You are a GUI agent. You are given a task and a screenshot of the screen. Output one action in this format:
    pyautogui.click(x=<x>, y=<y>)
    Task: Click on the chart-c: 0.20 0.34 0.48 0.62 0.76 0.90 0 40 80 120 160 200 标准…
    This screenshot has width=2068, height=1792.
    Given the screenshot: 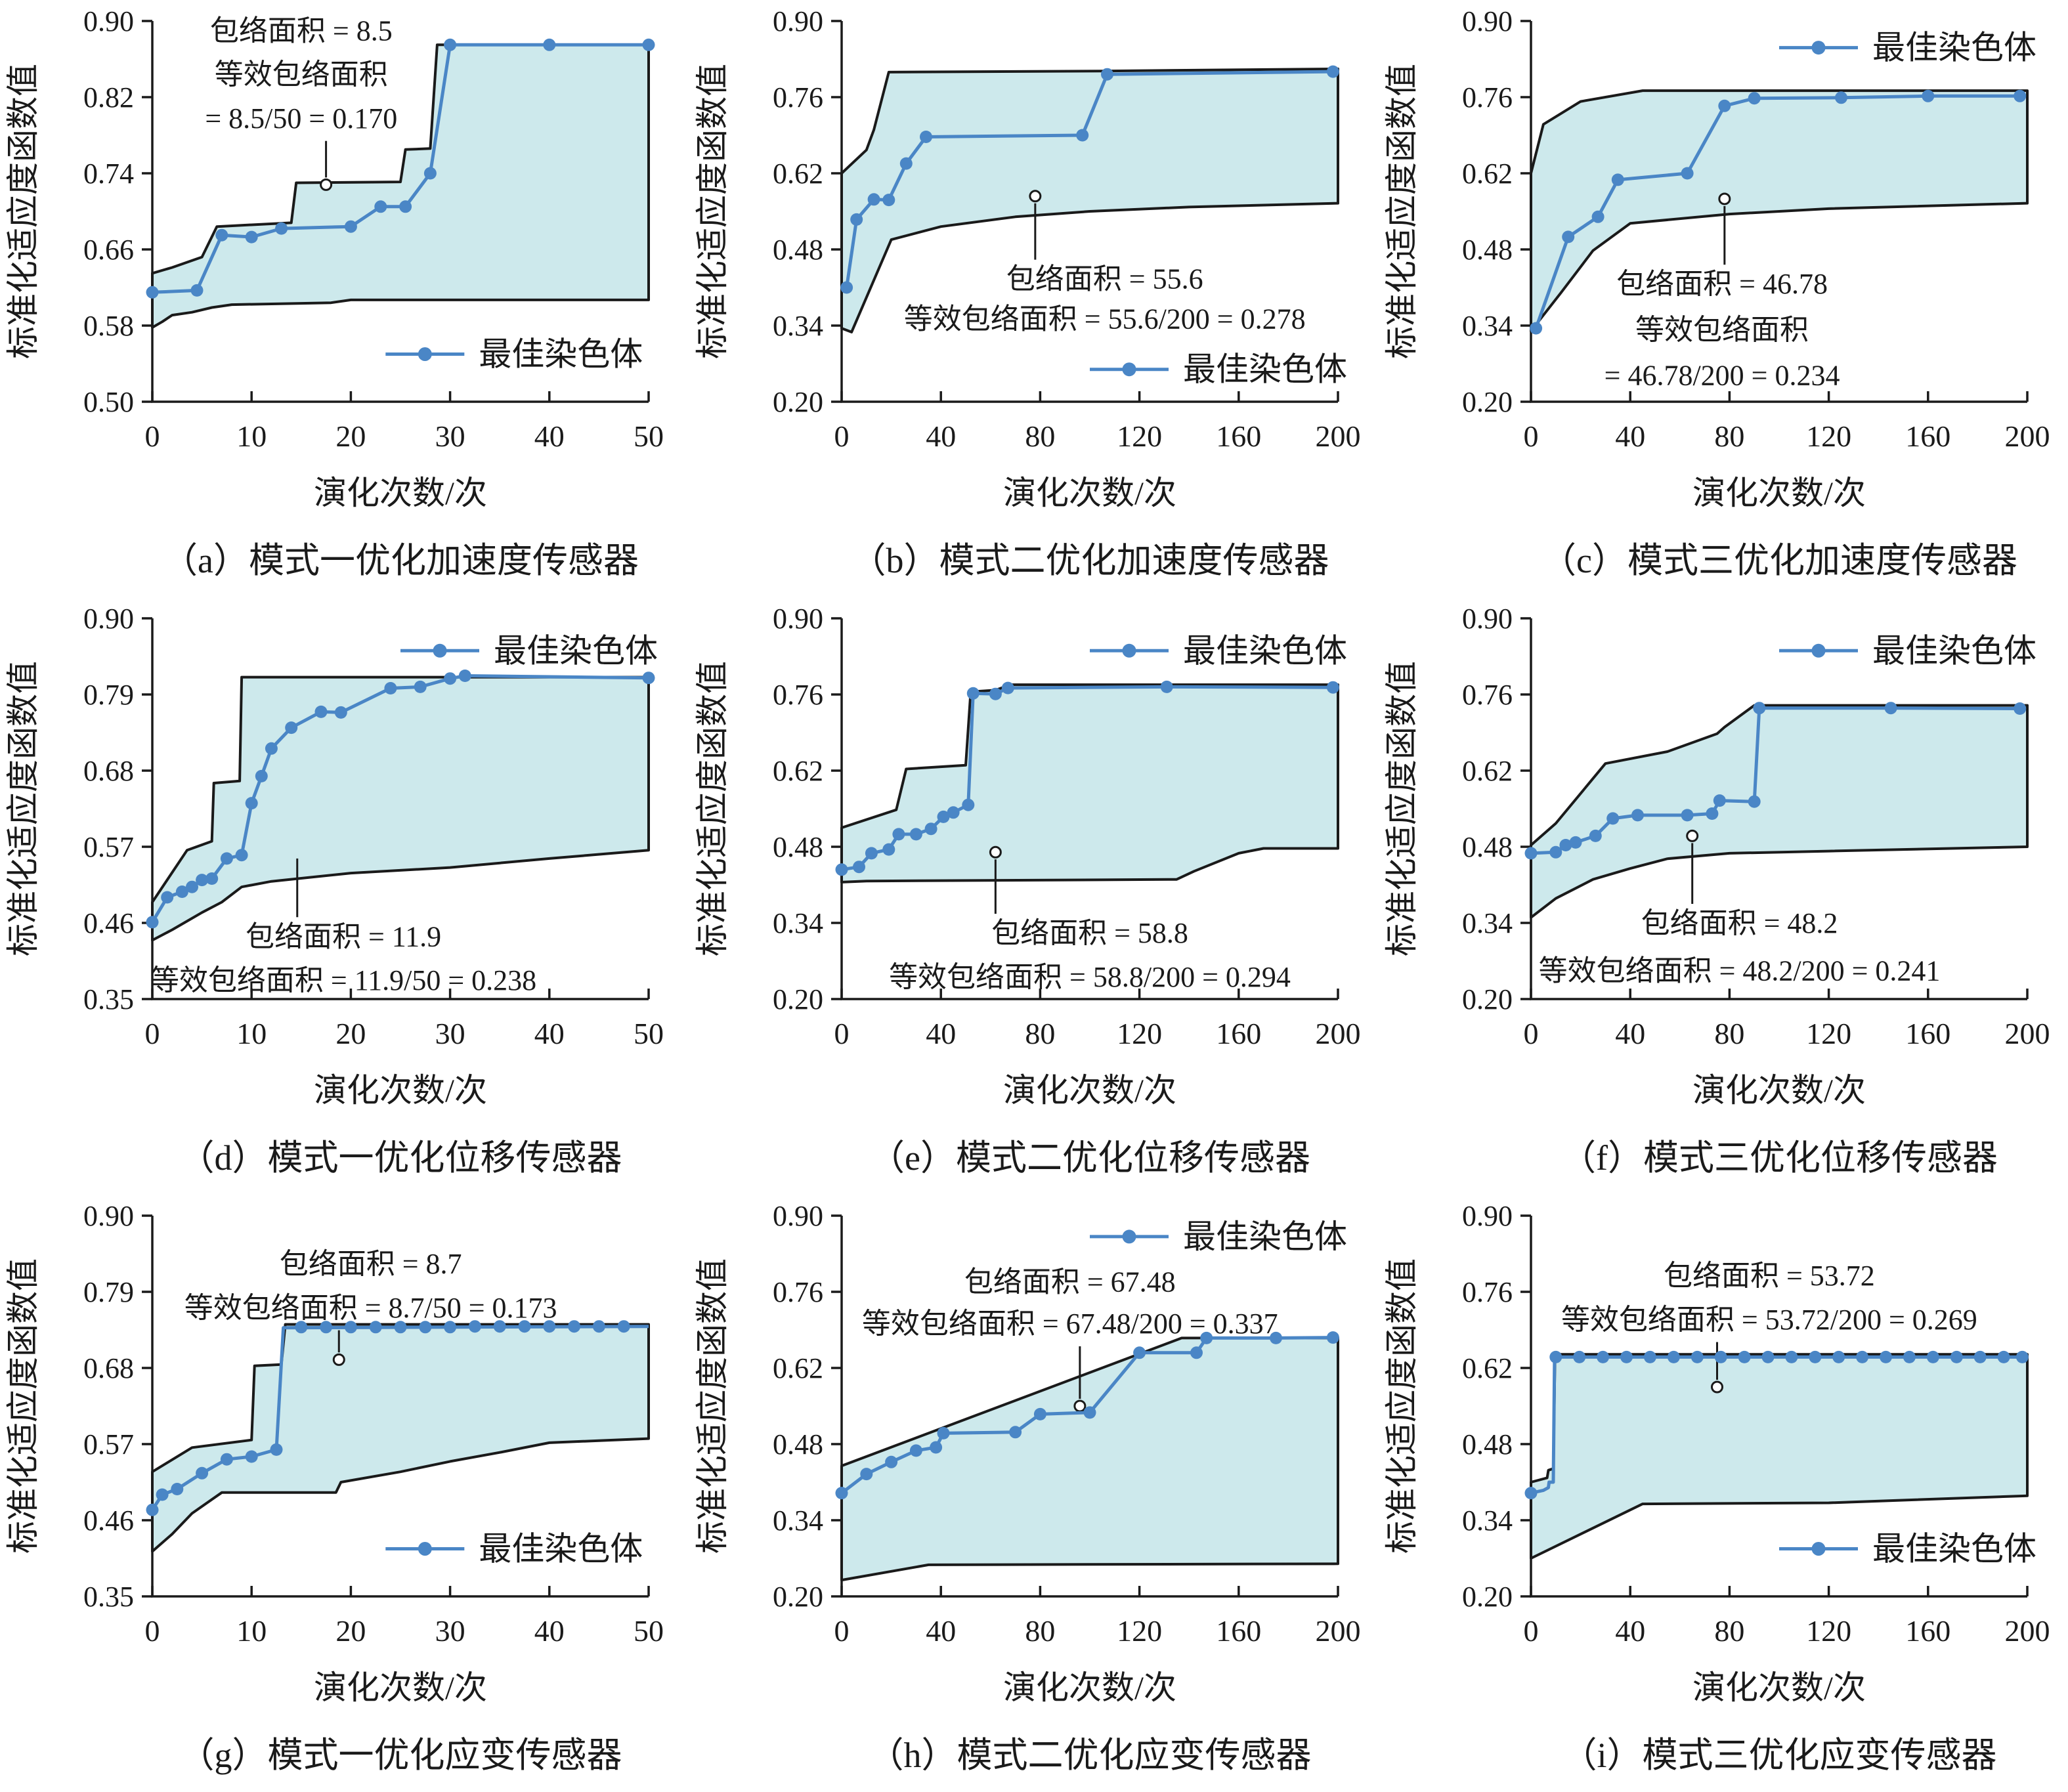 What is the action you would take?
    pyautogui.click(x=1716, y=292)
    